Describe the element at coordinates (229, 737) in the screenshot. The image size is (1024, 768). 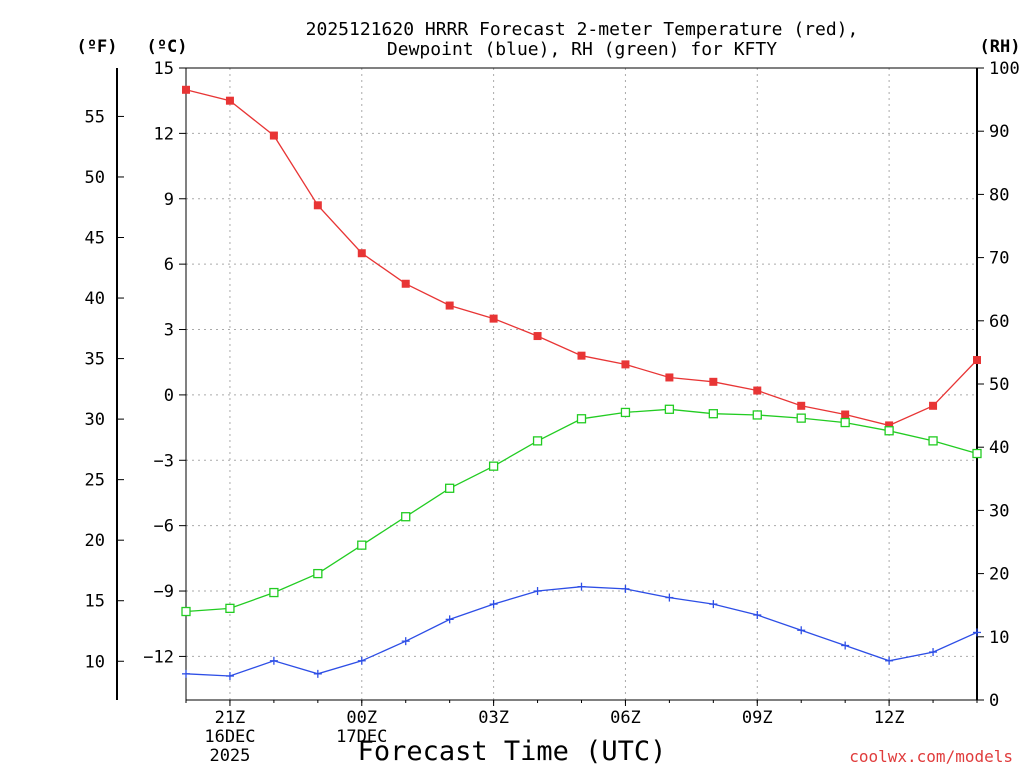
I see `x-tick-sublabel: 16DEC` at that location.